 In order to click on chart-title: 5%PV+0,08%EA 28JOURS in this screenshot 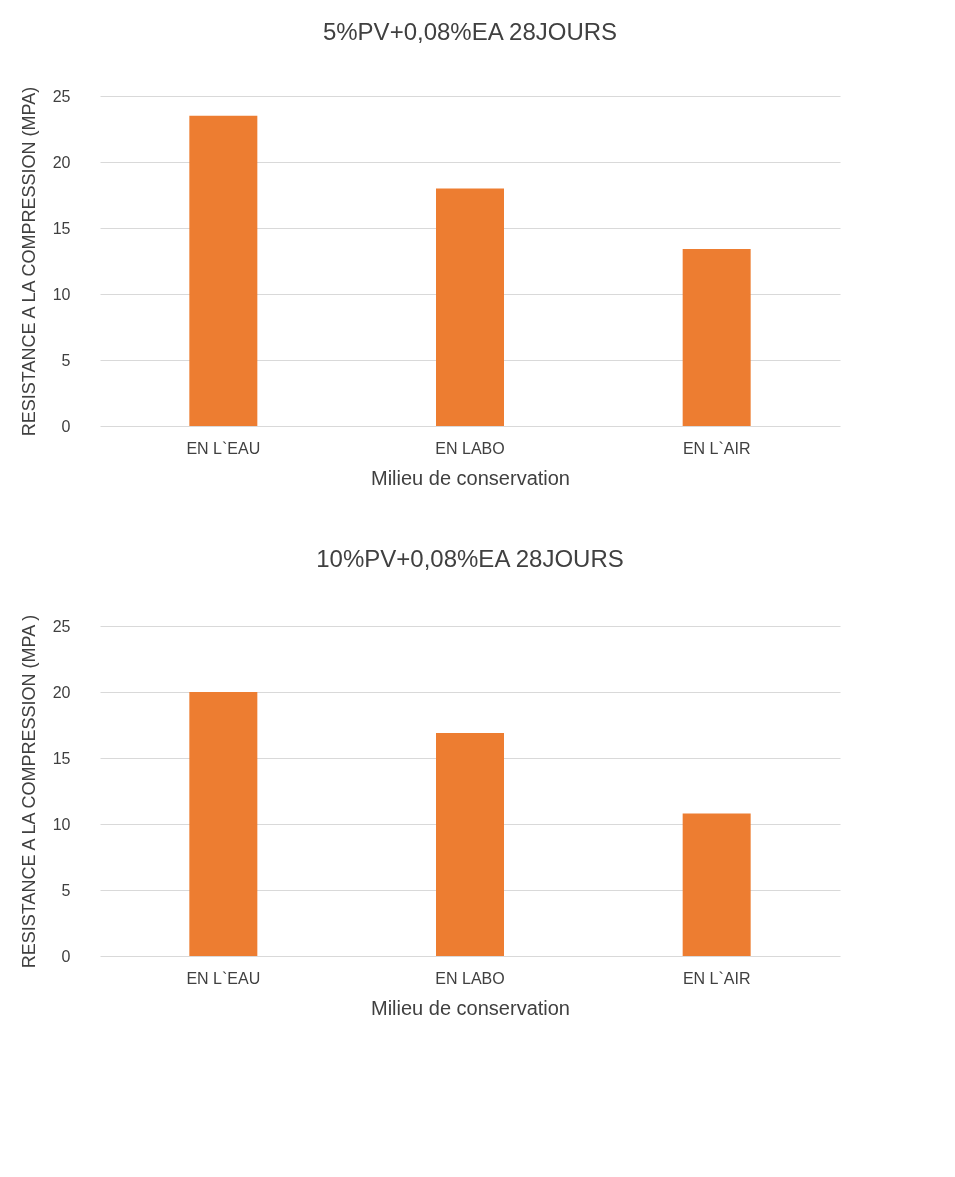, I will do `click(470, 31)`.